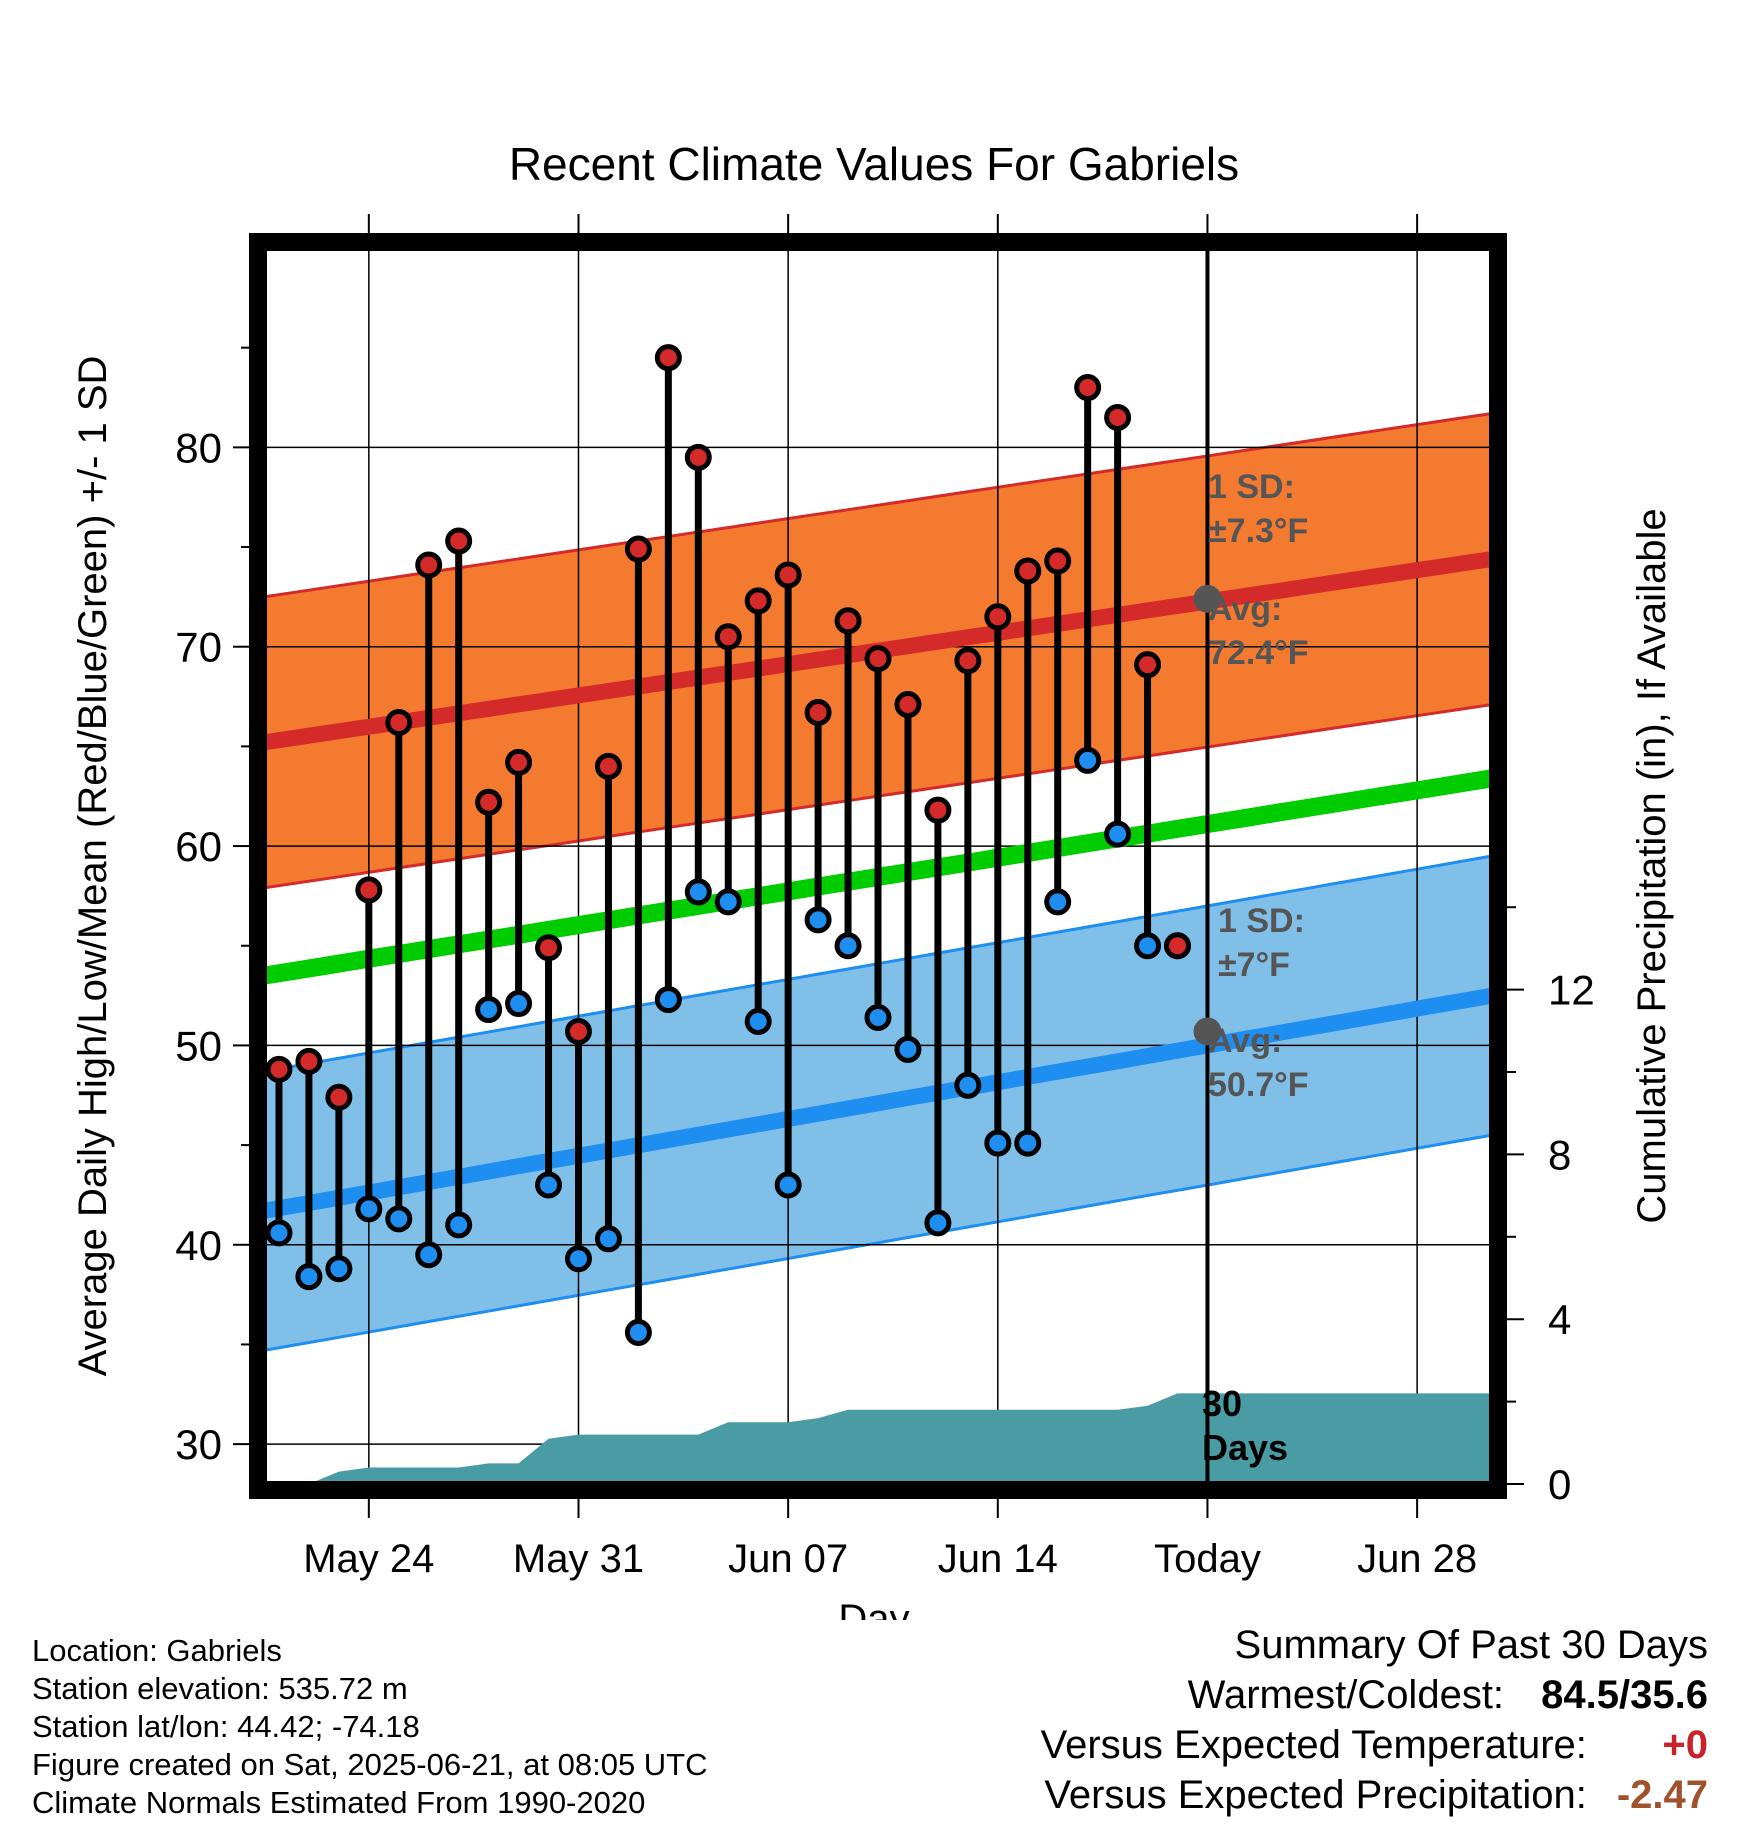 Image resolution: width=1748 pixels, height=1828 pixels. What do you see at coordinates (873, 1608) in the screenshot?
I see `x-axis-label: Day` at bounding box center [873, 1608].